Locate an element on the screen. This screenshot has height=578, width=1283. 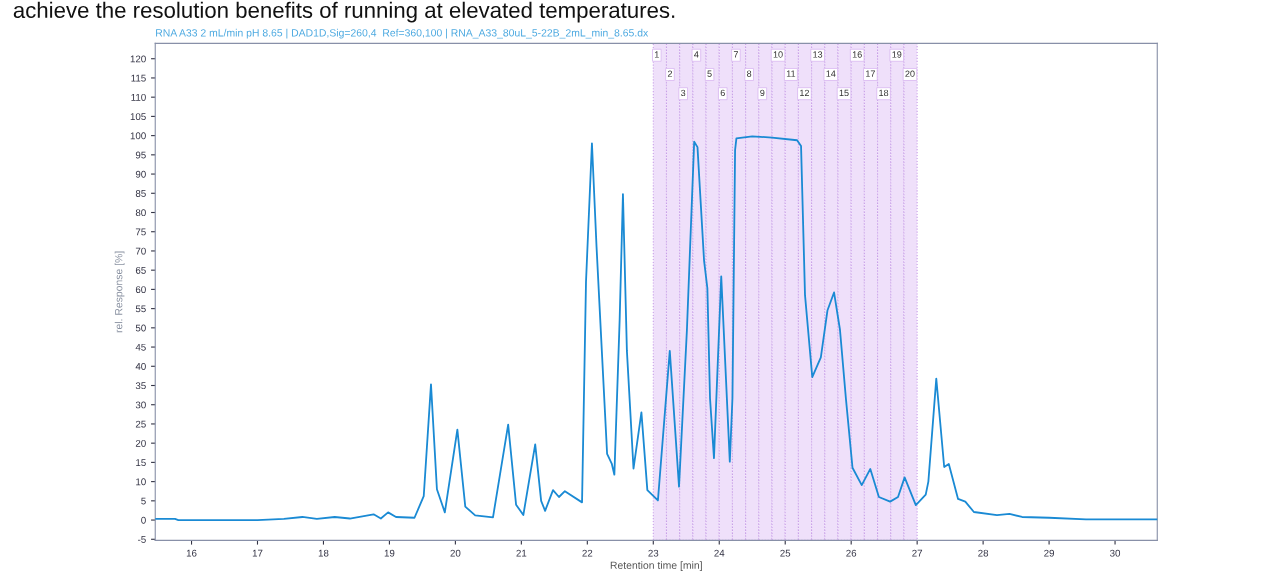
x-tick-label: 26 is located at coordinates (851, 553).